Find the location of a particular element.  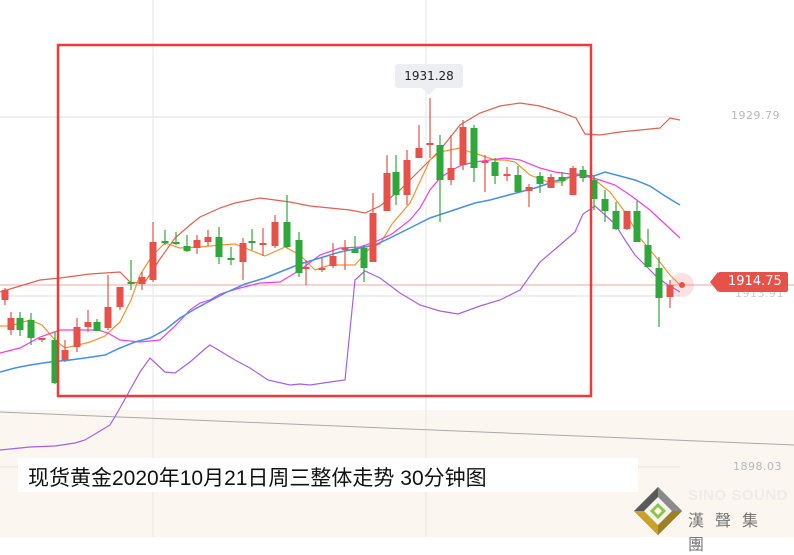

high-price-tooltip: 1931.28 is located at coordinates (429, 79).